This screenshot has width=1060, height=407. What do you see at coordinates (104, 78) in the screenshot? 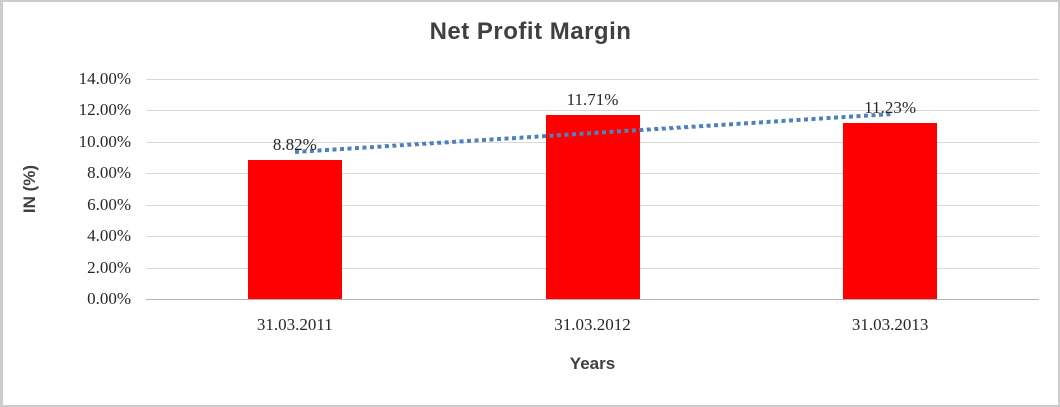
I see `y-tick-label: 14.00%` at bounding box center [104, 78].